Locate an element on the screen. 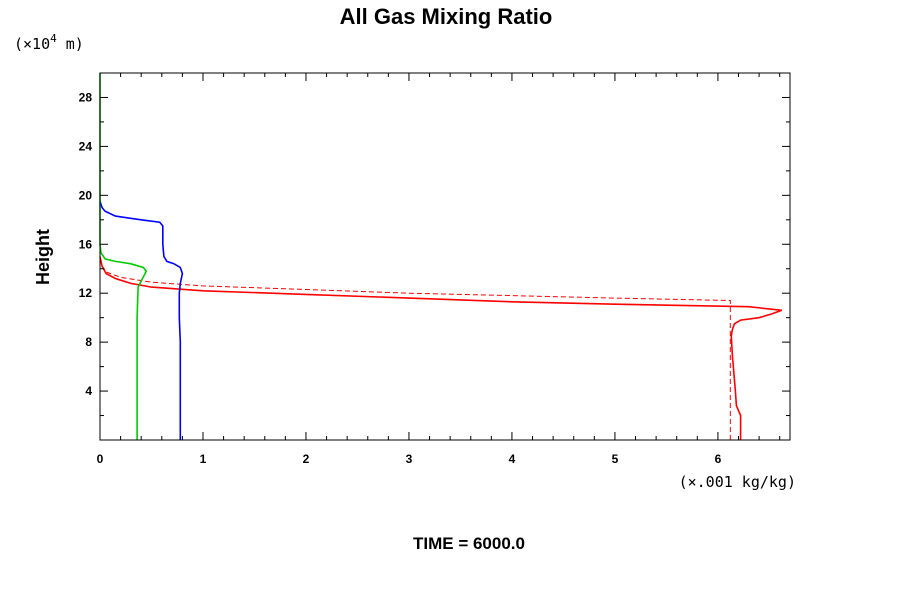  x-tick-label: 0 is located at coordinates (100, 459).